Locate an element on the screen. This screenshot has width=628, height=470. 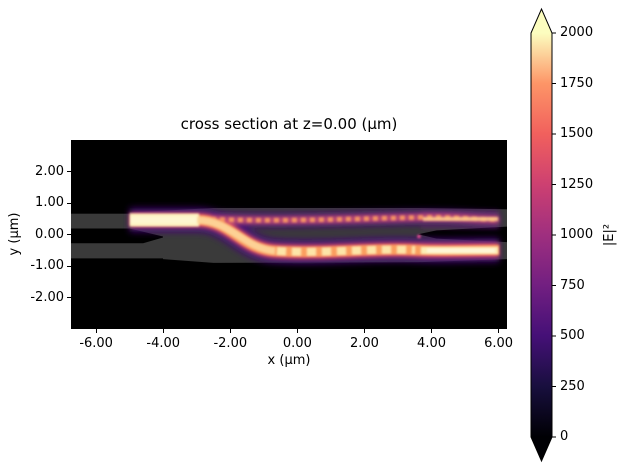
splitter-tip-hotspot is located at coordinates (419, 236).